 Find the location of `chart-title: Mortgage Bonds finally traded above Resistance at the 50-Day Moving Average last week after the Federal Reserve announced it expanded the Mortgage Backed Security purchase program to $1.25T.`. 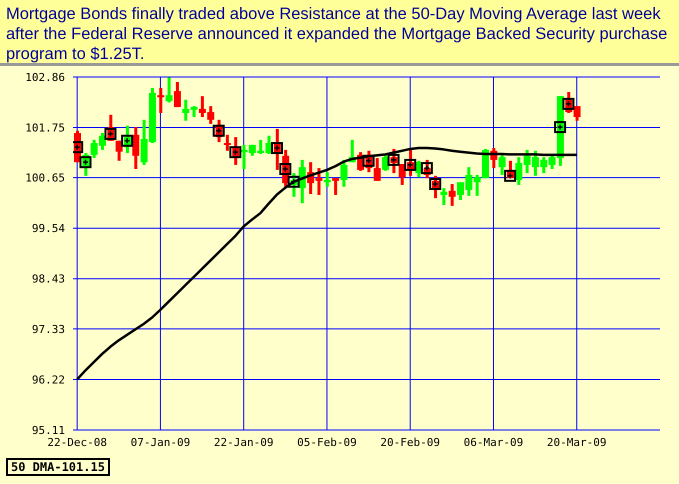

chart-title: Mortgage Bonds finally traded above Resistance at the 50-Day Moving Average last week after the Federal Reserve announced it expanded the Mortgage Backed Security purchase program to $1.25T. is located at coordinates (339, 33).